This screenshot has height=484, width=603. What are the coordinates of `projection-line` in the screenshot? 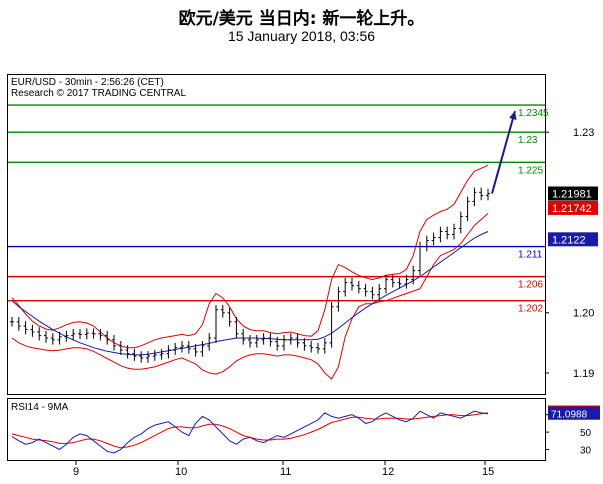 It's located at (503, 152).